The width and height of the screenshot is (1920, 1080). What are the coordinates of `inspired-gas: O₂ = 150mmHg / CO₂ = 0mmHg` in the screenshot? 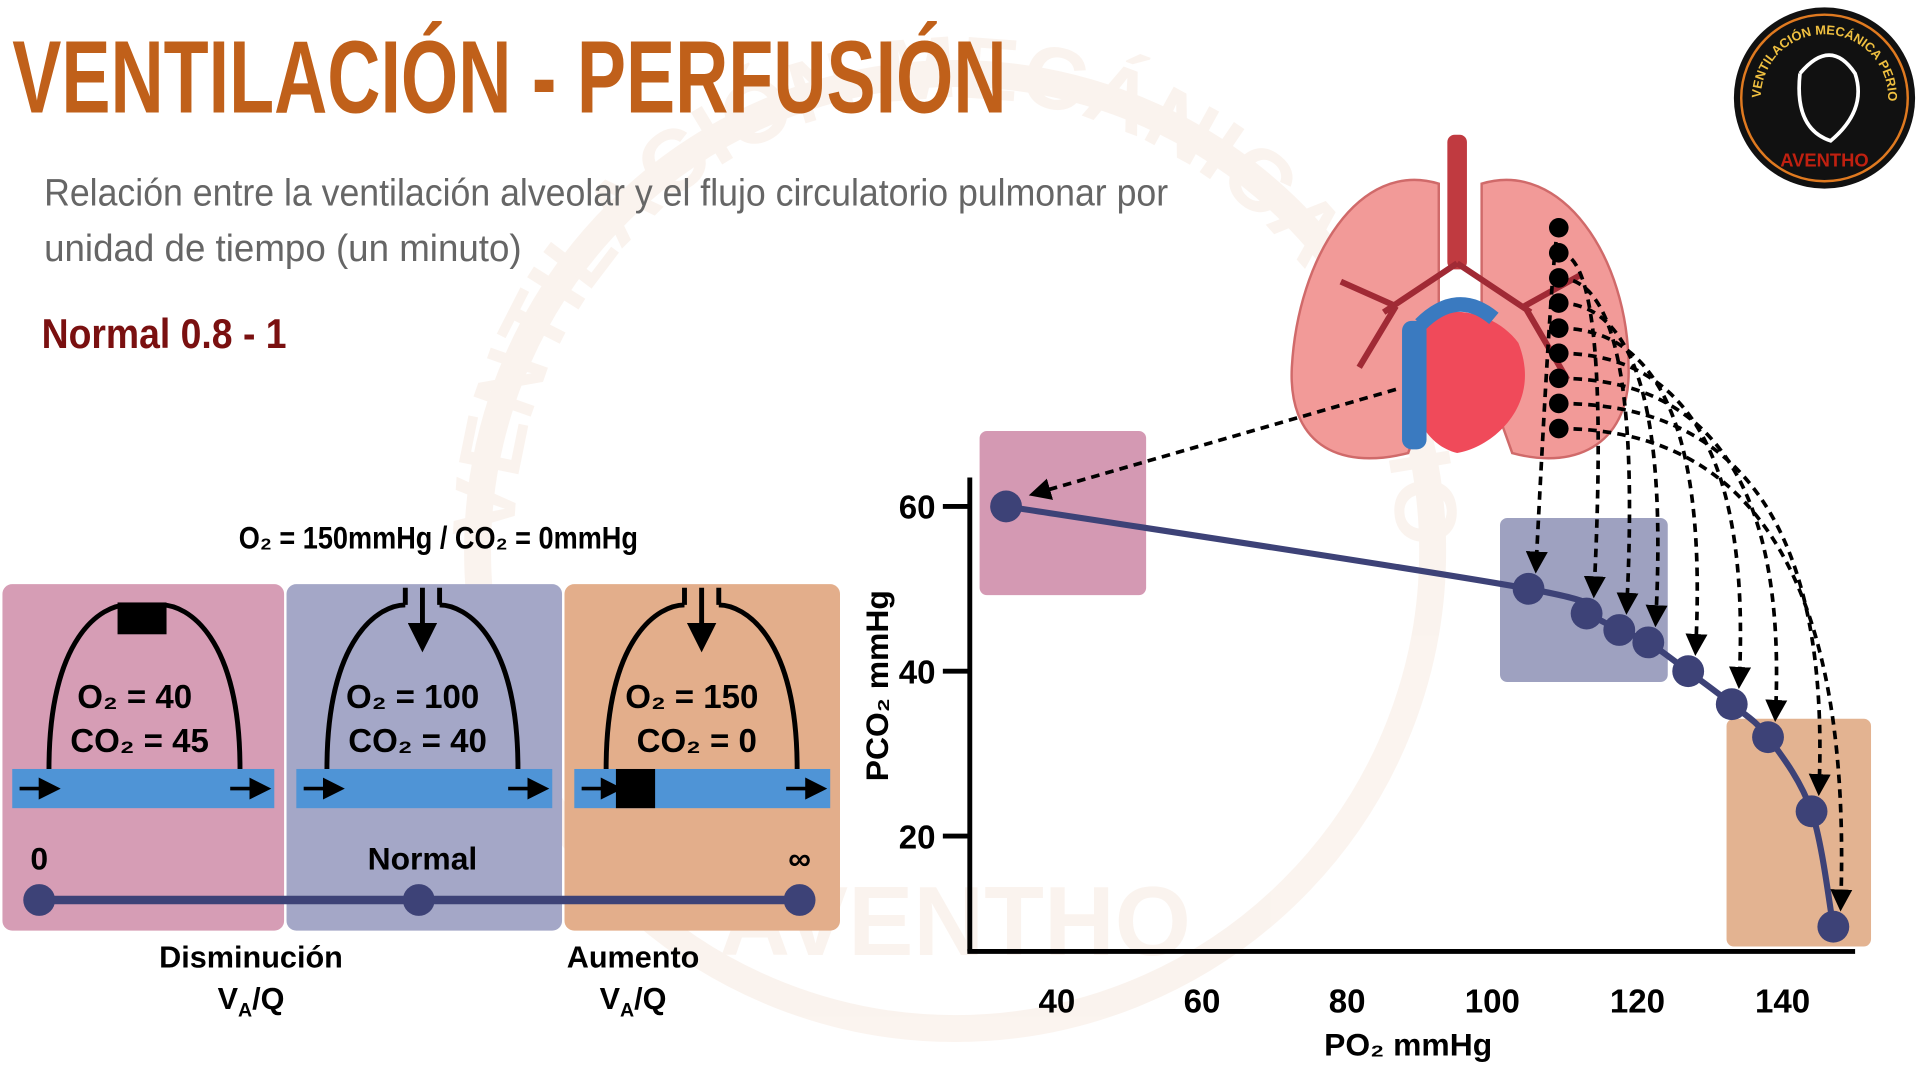 It's located at (438, 538).